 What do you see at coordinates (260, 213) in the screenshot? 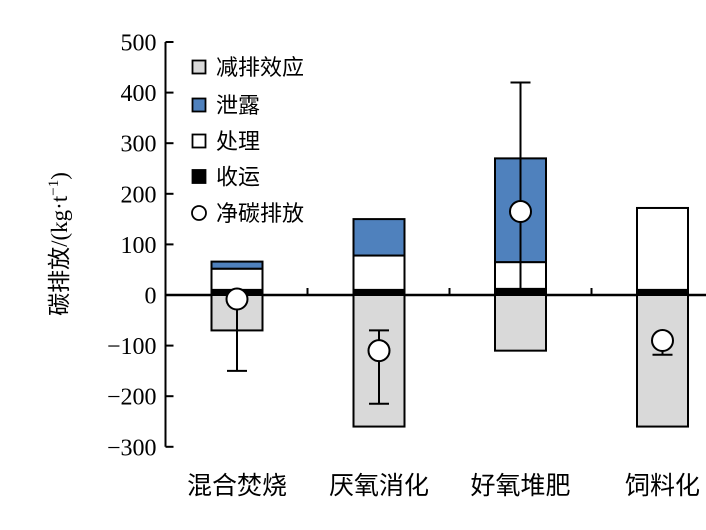
I see `legend-label: 净碳排放` at bounding box center [260, 213].